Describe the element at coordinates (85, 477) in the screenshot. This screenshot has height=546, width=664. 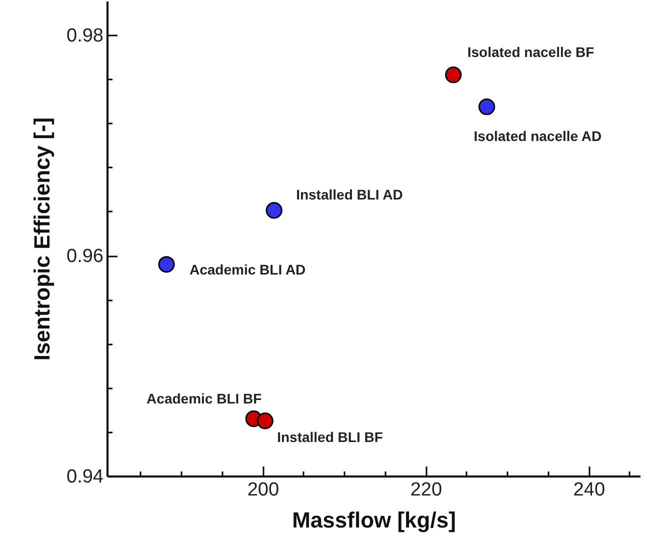
I see `y-tick-label: 0.94` at that location.